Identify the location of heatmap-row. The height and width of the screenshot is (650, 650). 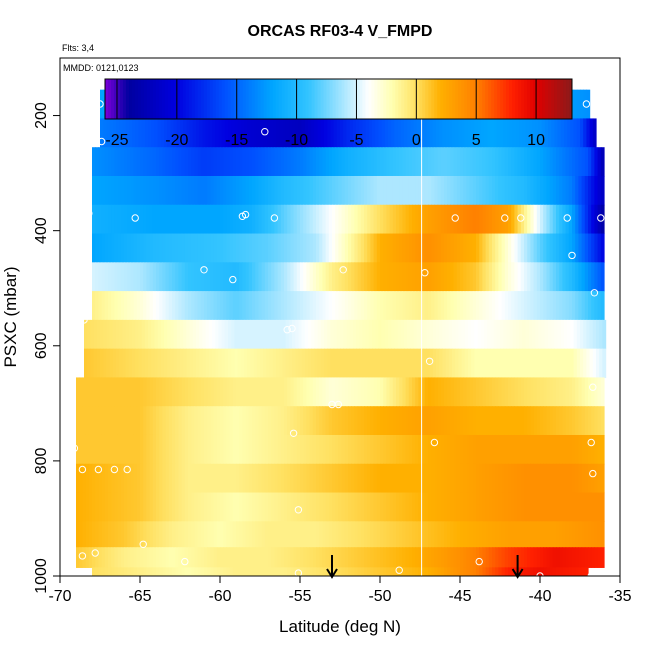
(340, 507).